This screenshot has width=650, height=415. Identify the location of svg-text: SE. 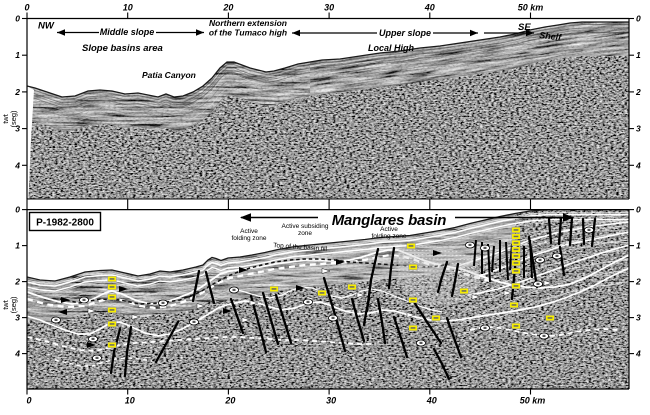
(524, 27).